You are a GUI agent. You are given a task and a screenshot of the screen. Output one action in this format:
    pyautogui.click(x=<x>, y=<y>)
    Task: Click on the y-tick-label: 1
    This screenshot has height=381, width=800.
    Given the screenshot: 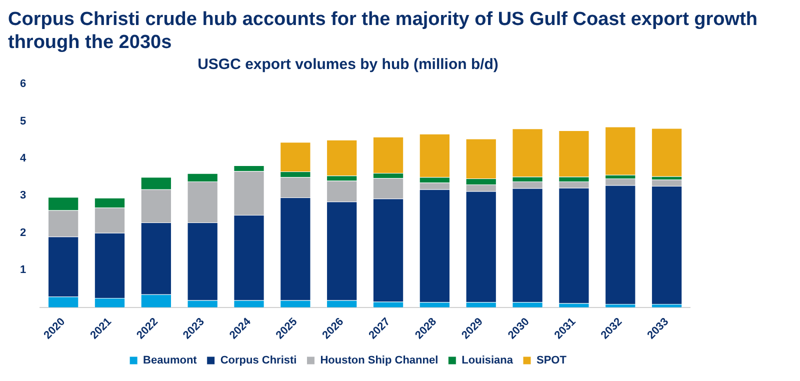 What is the action you would take?
    pyautogui.click(x=23, y=270)
    